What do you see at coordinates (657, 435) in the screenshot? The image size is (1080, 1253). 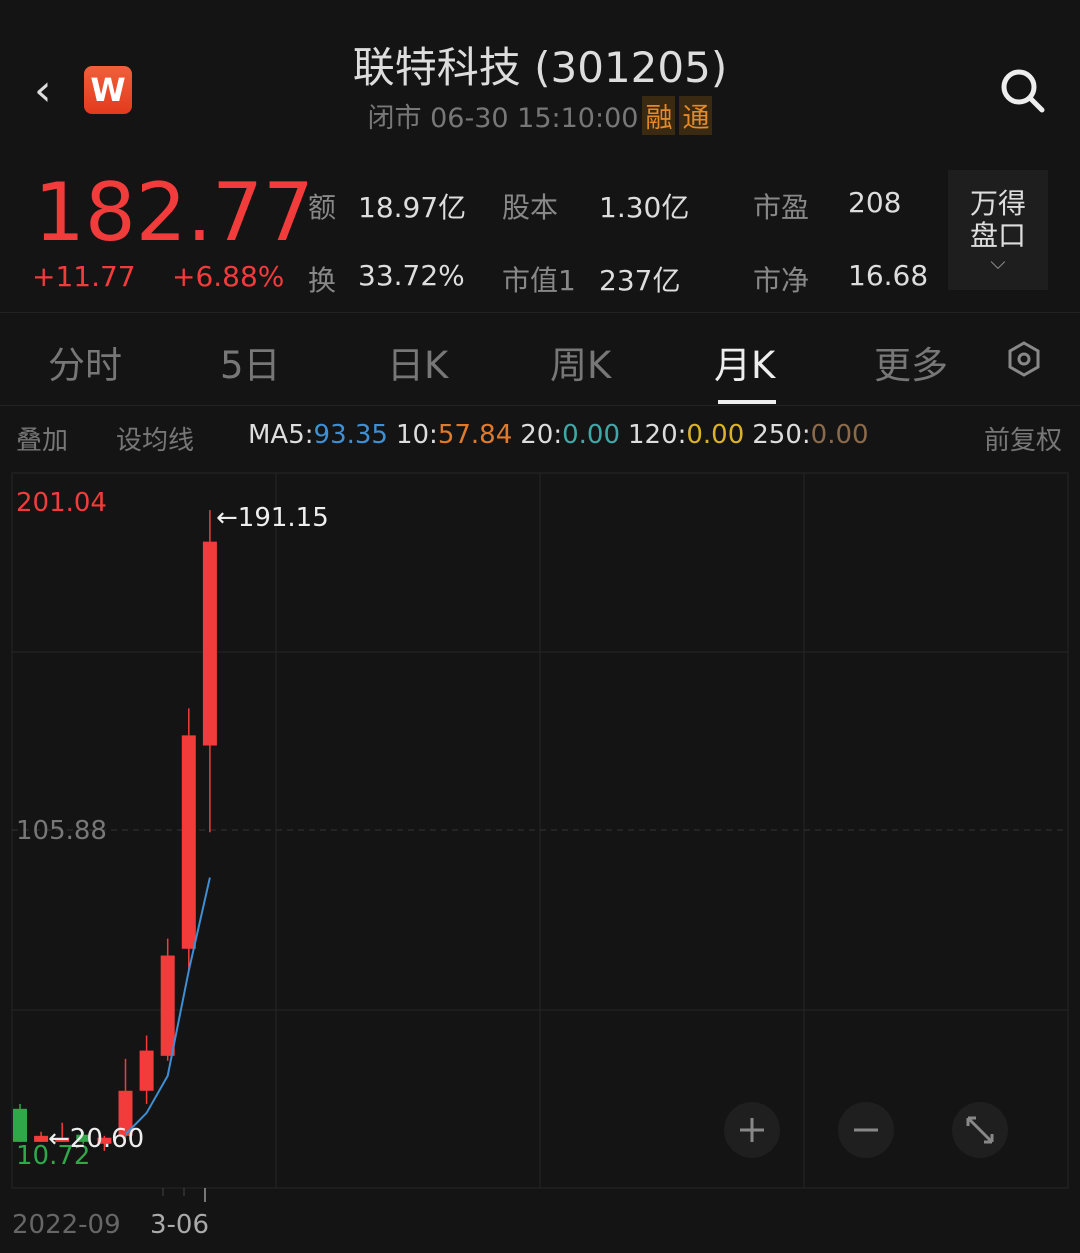 I see `ma-label: 120:` at bounding box center [657, 435].